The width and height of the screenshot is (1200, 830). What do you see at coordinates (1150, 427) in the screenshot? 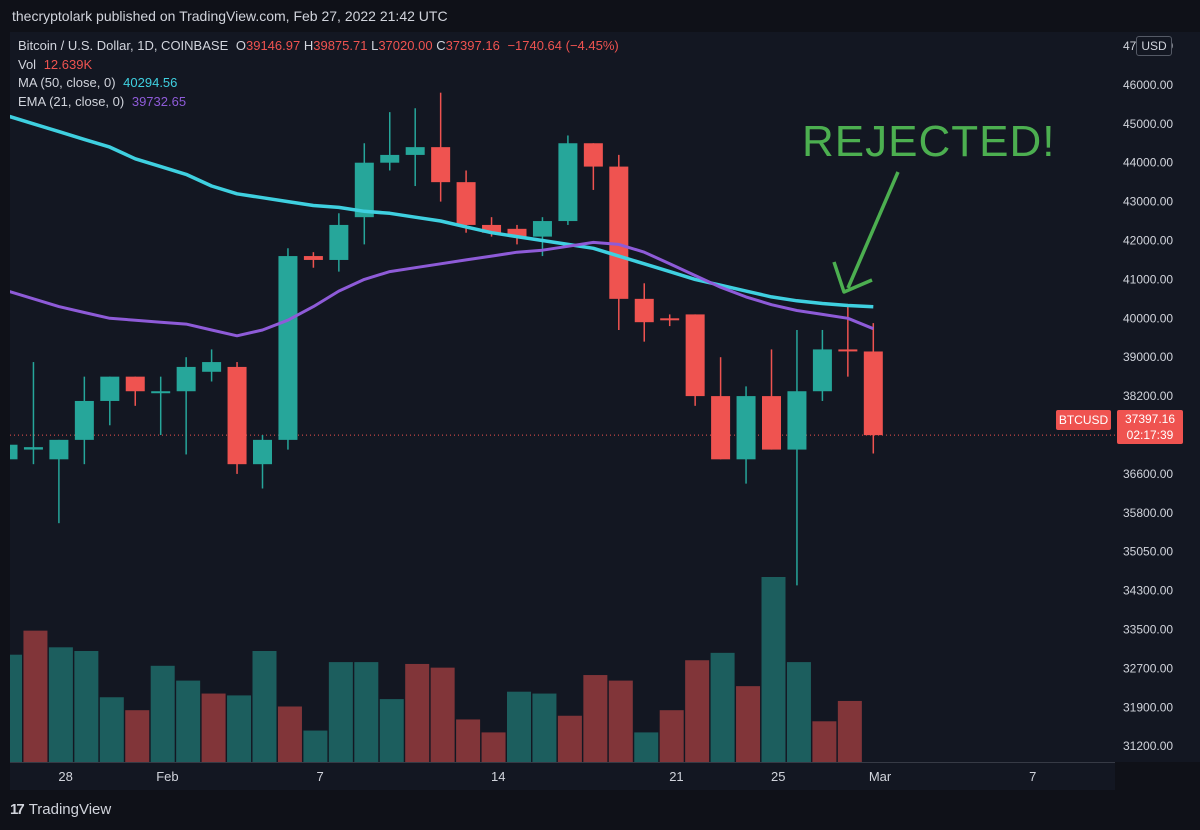
I see `price-tag: 37397.16 02:17:39` at bounding box center [1150, 427].